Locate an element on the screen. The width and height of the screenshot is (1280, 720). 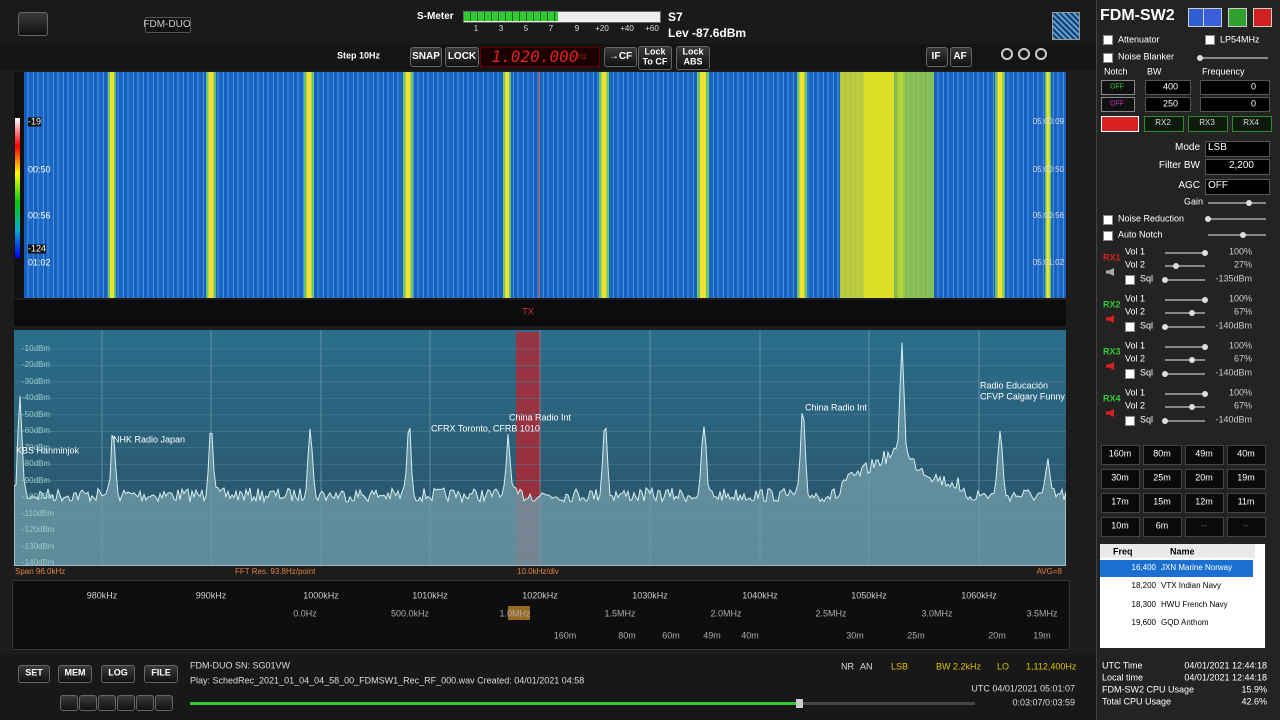
progress-knob is located at coordinates (799, 703).